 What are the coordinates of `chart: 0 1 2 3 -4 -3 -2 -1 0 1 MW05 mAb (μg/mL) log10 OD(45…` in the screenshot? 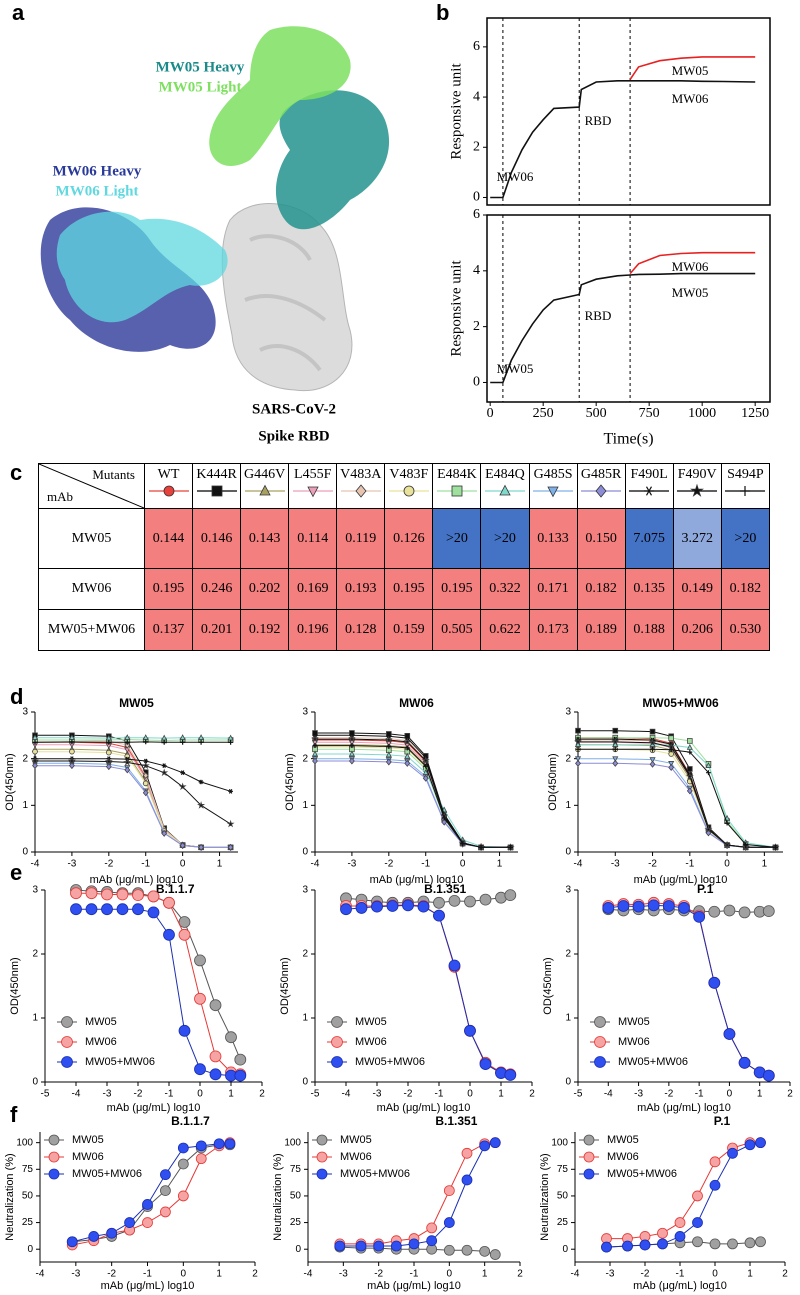 It's located at (121, 791).